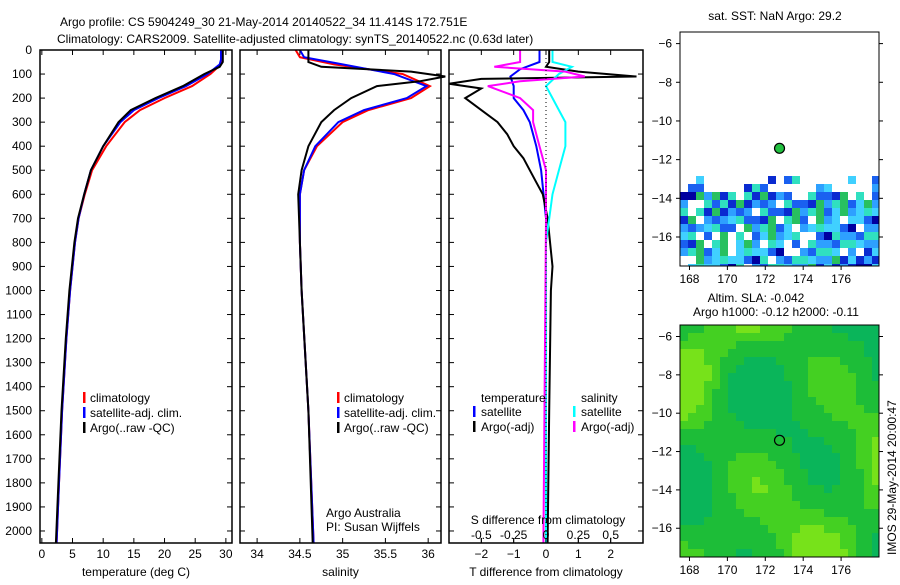  I want to click on map-sla-title-2: Argo h1000: -0.12 h2000: -0.11, so click(776, 312).